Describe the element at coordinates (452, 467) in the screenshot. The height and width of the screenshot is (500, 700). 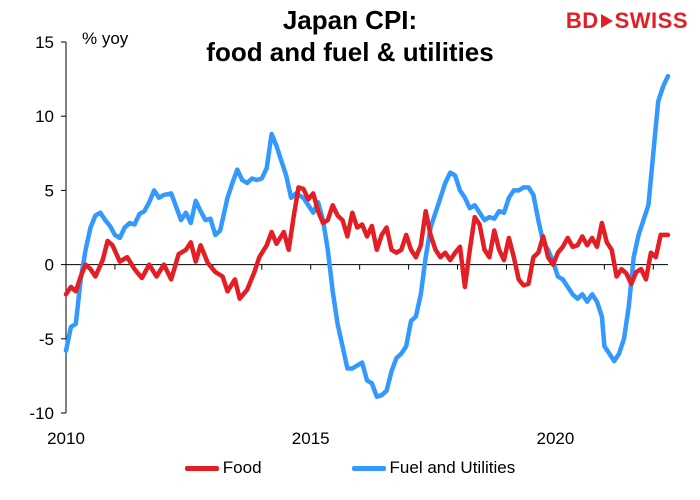
I see `legend-label-fuel: Fuel and Utilities` at that location.